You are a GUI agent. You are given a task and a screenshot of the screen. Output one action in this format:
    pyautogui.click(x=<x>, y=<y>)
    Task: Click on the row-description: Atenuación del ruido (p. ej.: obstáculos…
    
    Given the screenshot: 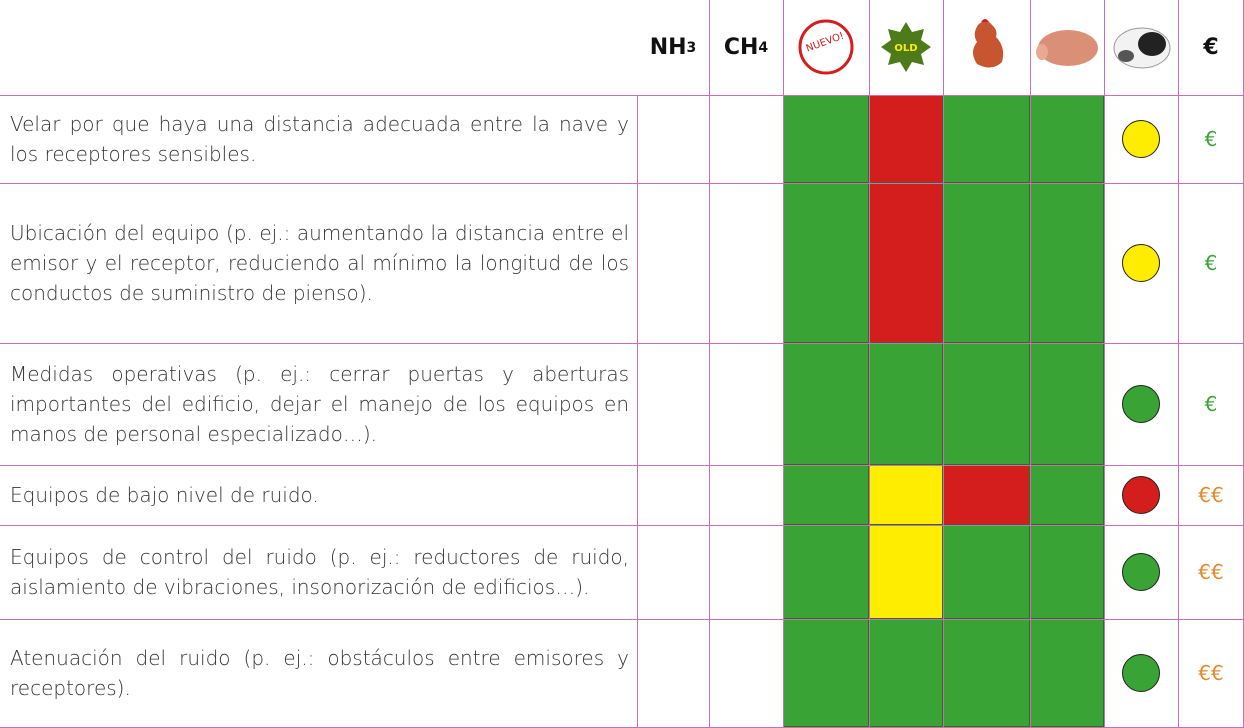 What is the action you would take?
    pyautogui.click(x=319, y=673)
    